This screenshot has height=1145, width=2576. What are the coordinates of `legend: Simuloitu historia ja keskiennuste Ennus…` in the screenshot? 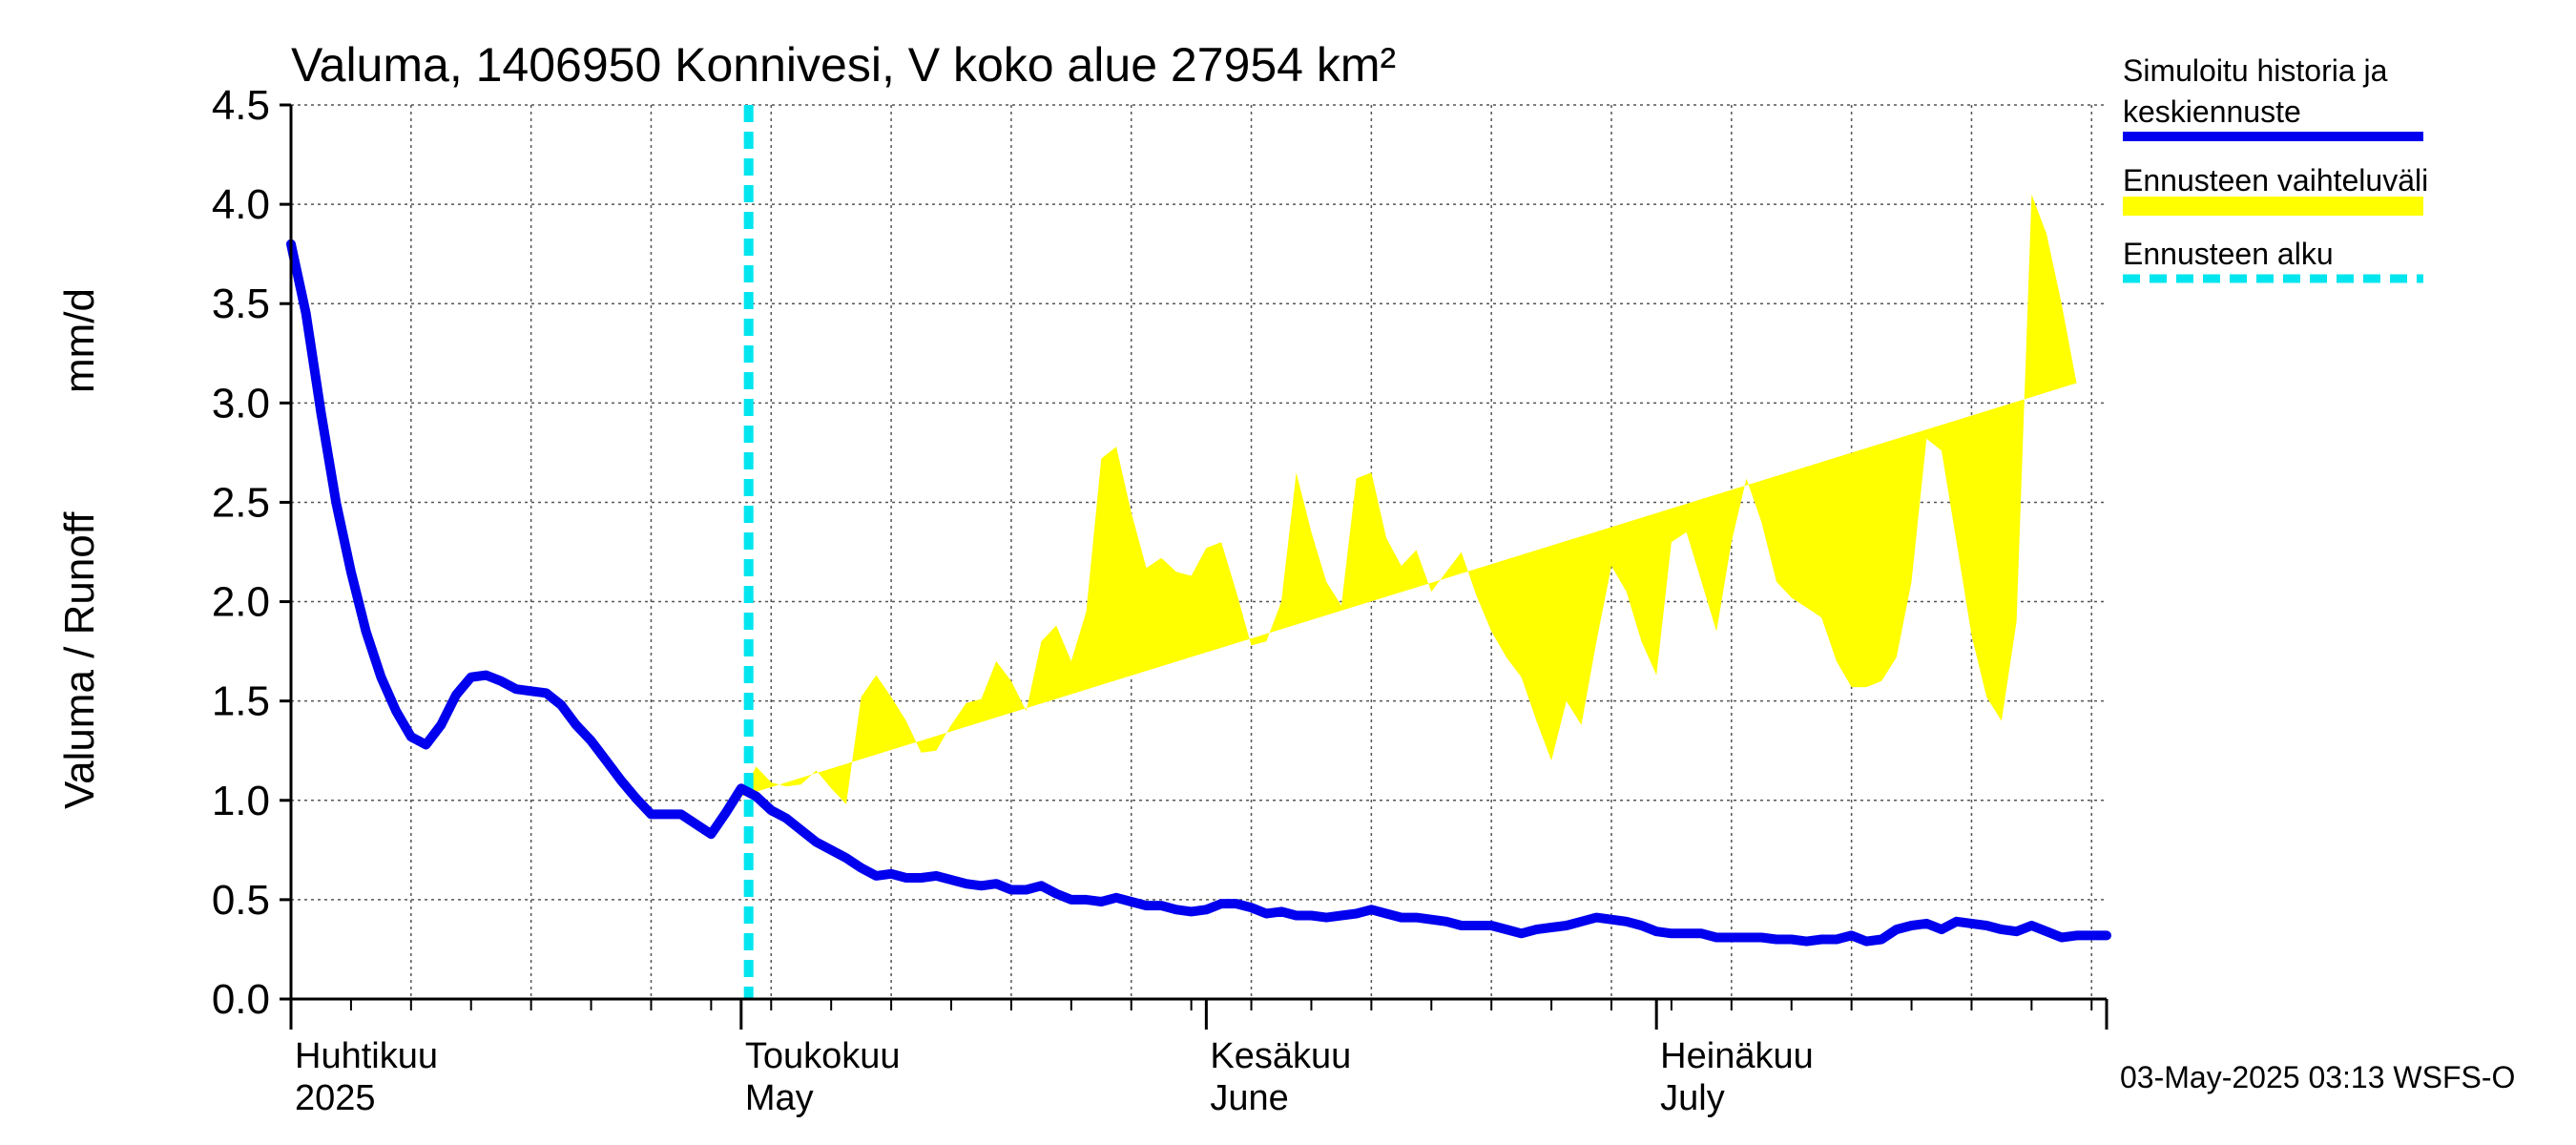 It's located at (2275, 168).